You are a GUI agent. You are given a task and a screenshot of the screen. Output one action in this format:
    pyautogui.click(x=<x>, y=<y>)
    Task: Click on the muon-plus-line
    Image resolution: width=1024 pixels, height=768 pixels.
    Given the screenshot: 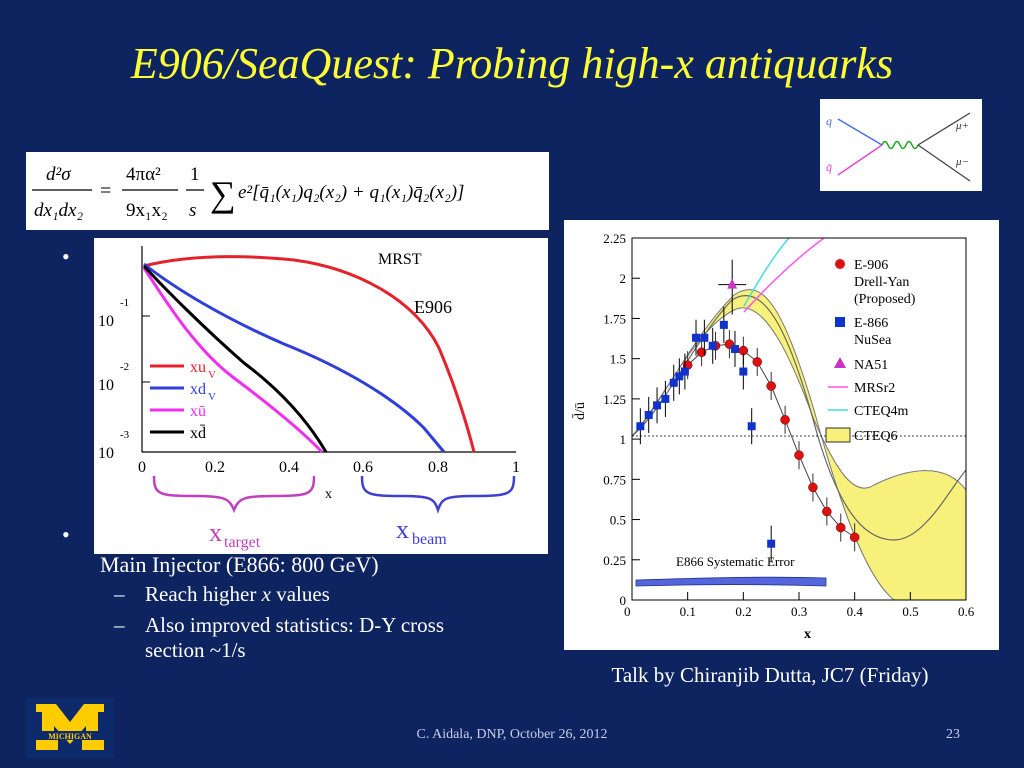 What is the action you would take?
    pyautogui.click(x=944, y=129)
    